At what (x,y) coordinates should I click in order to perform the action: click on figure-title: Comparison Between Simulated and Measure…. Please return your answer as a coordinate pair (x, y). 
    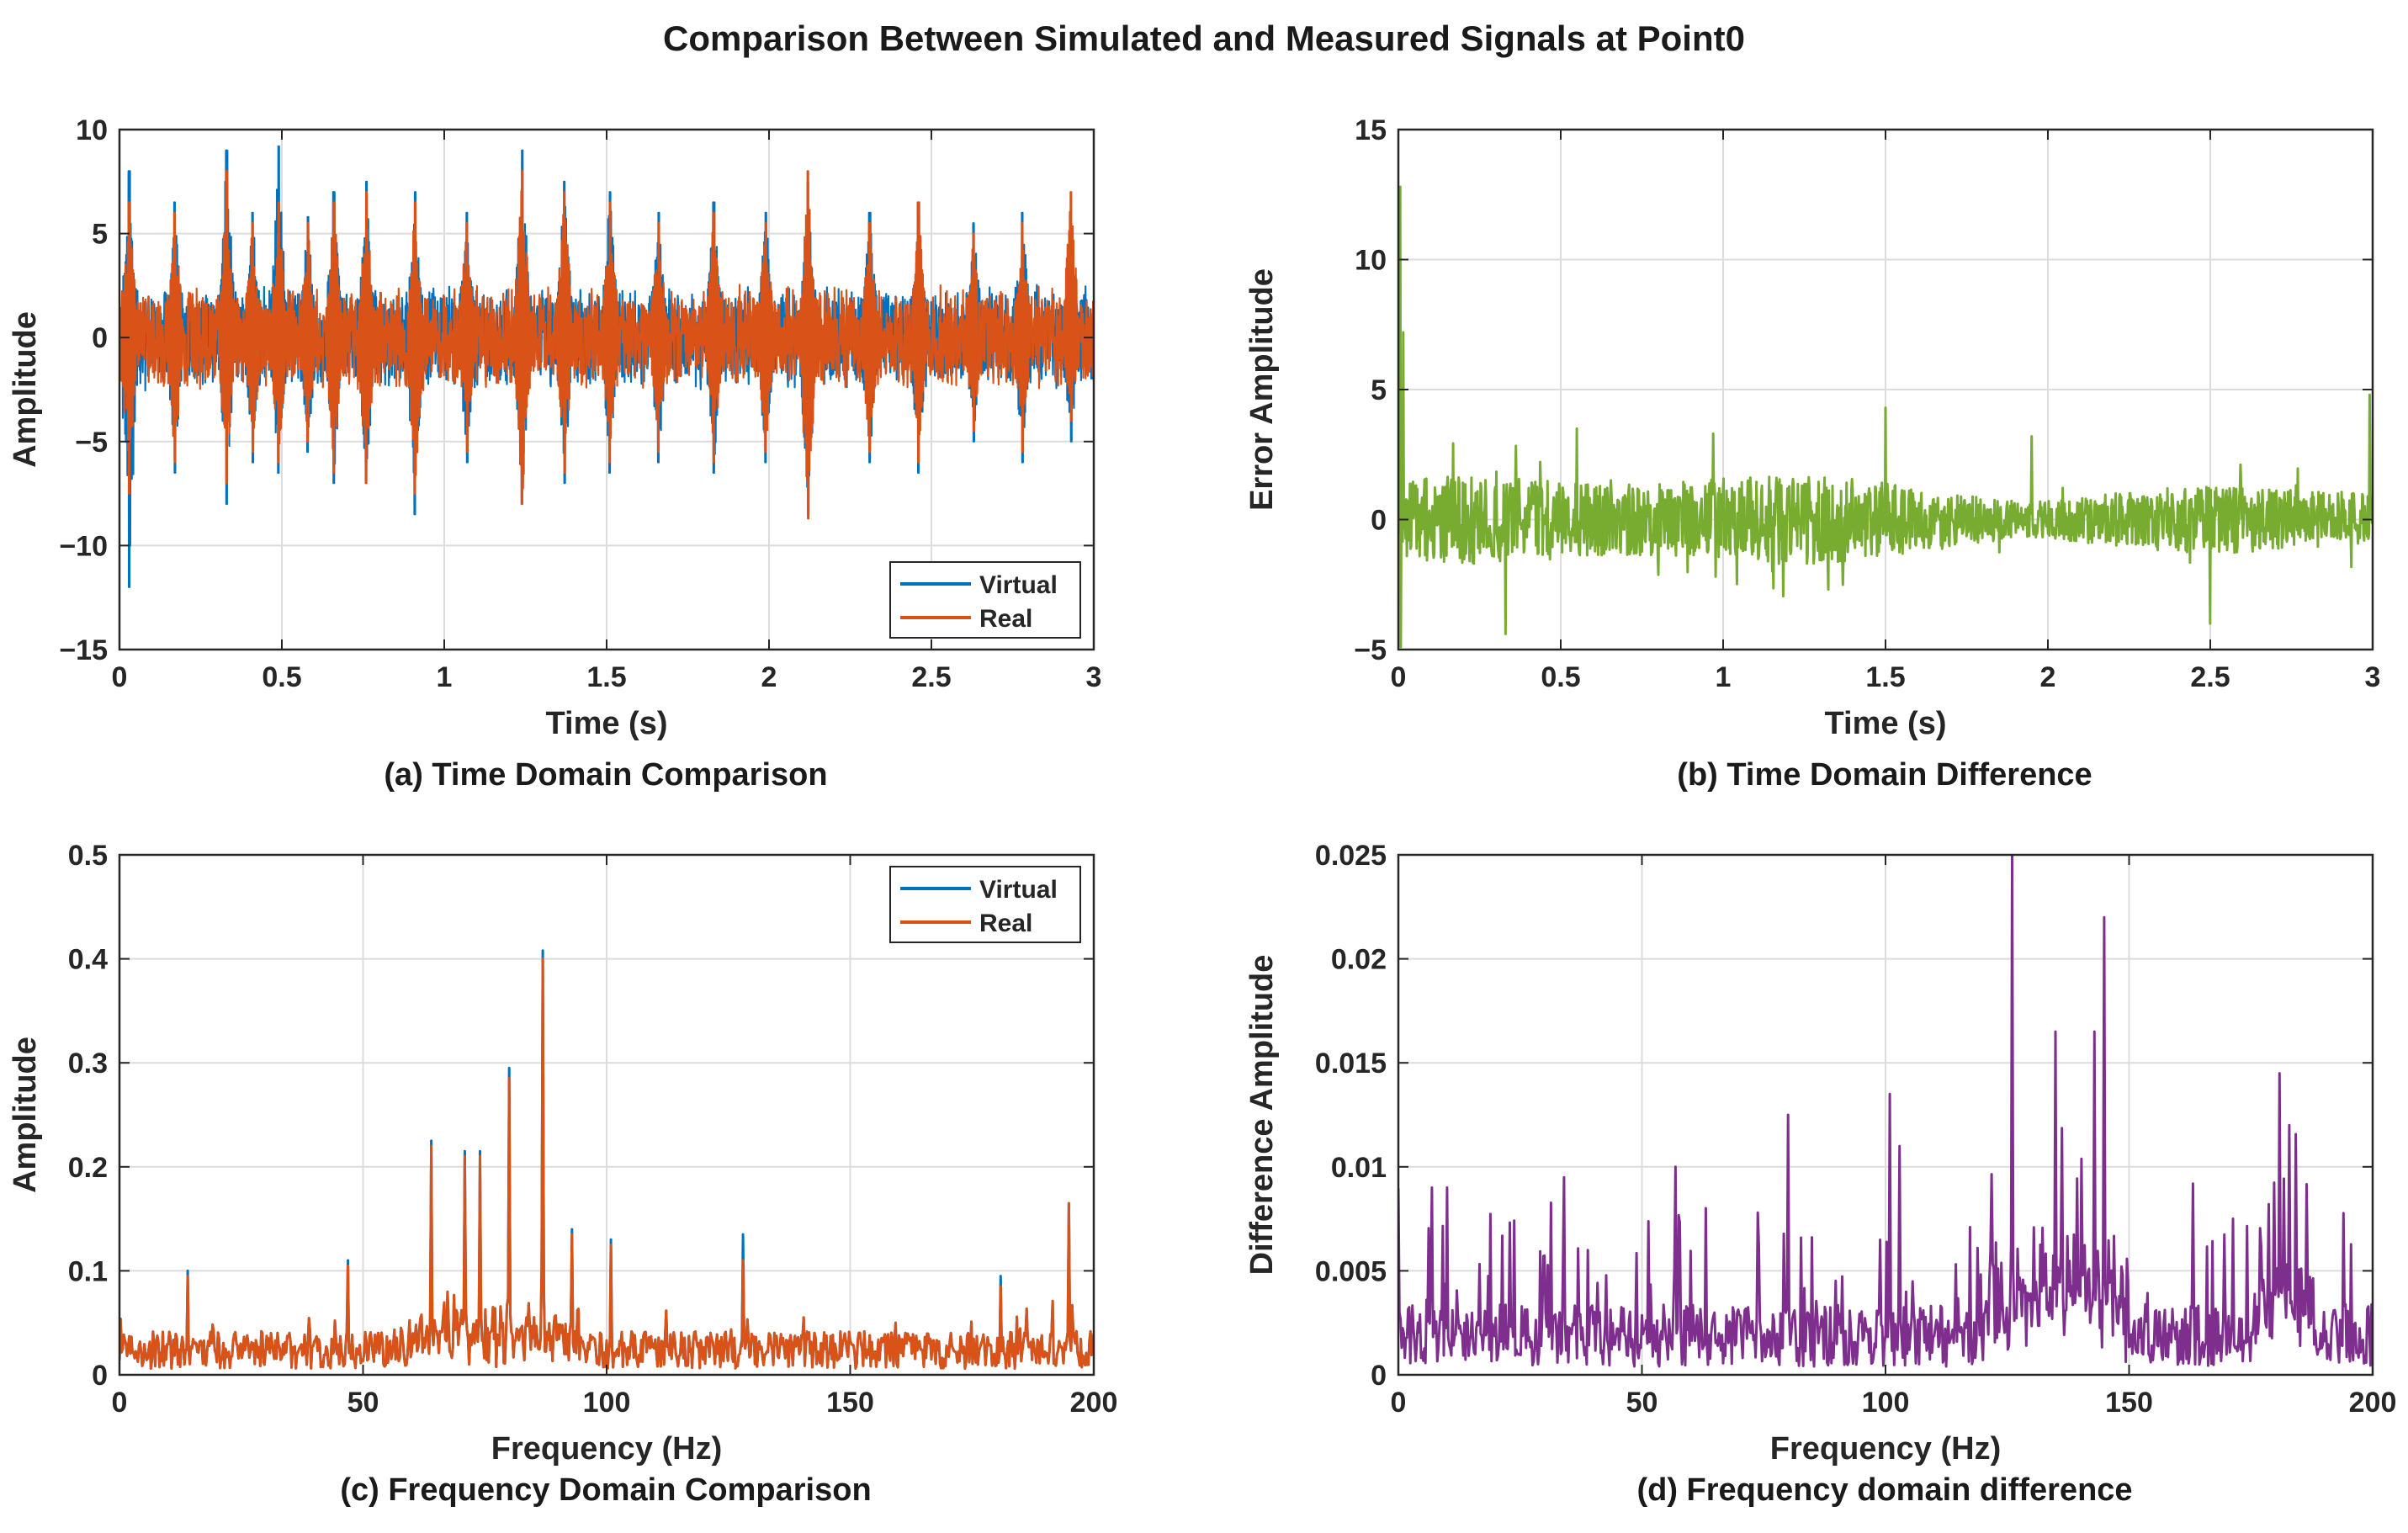
    Looking at the image, I should click on (1204, 38).